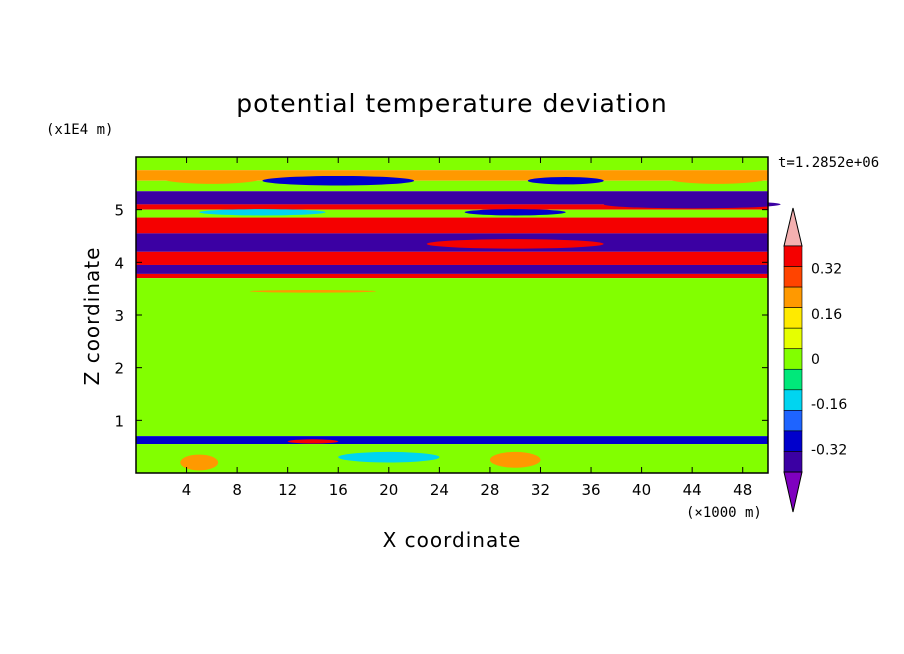 This screenshot has height=654, width=904. I want to click on y-tick-label: 4, so click(119, 263).